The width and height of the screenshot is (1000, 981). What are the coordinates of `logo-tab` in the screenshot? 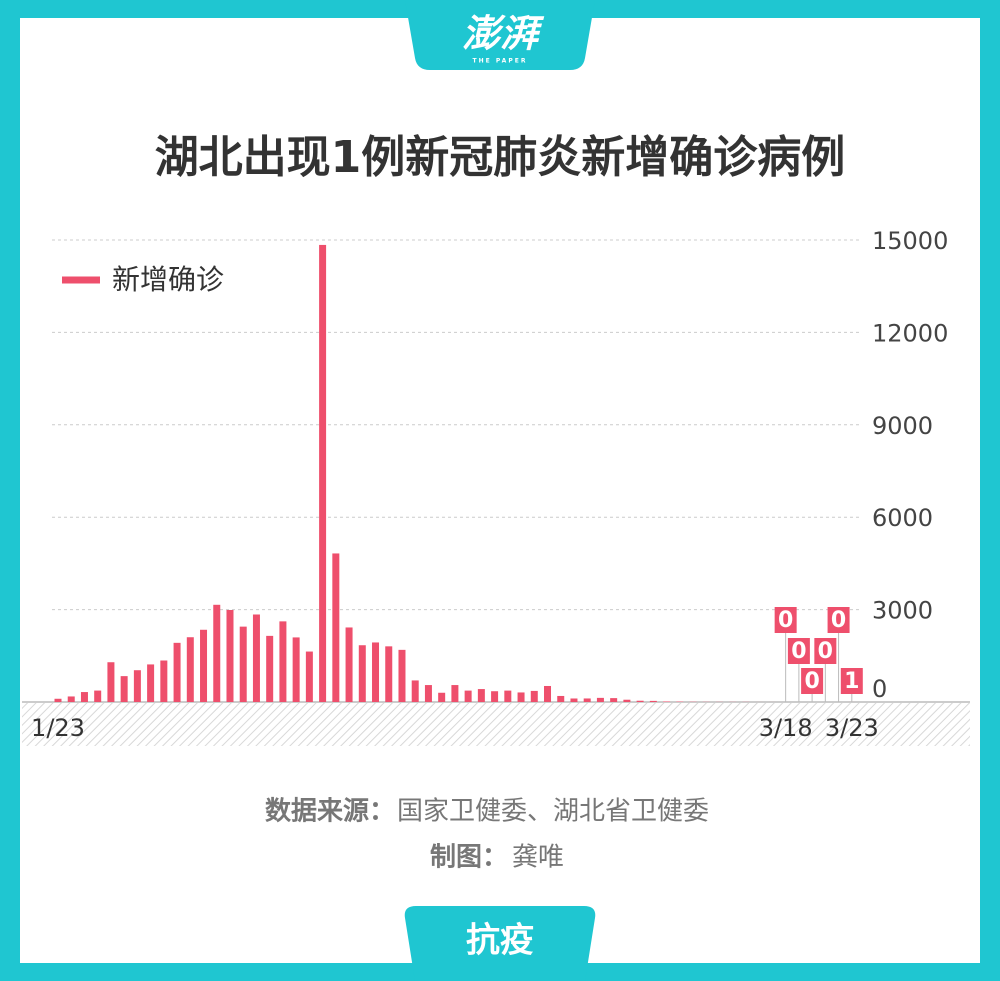 It's located at (500, 35).